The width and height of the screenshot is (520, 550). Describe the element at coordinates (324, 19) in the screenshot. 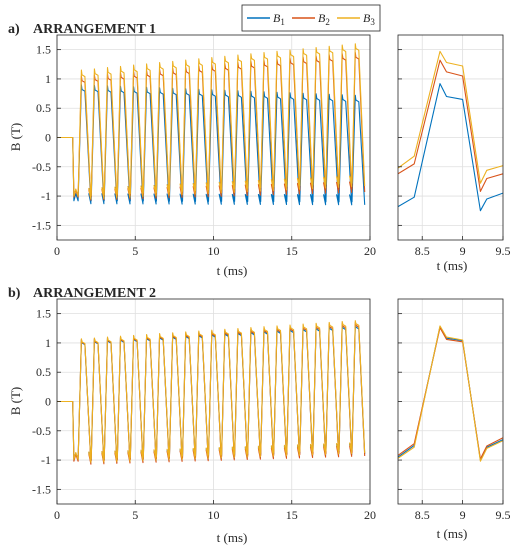

I see `legend-label-b2: B2` at that location.